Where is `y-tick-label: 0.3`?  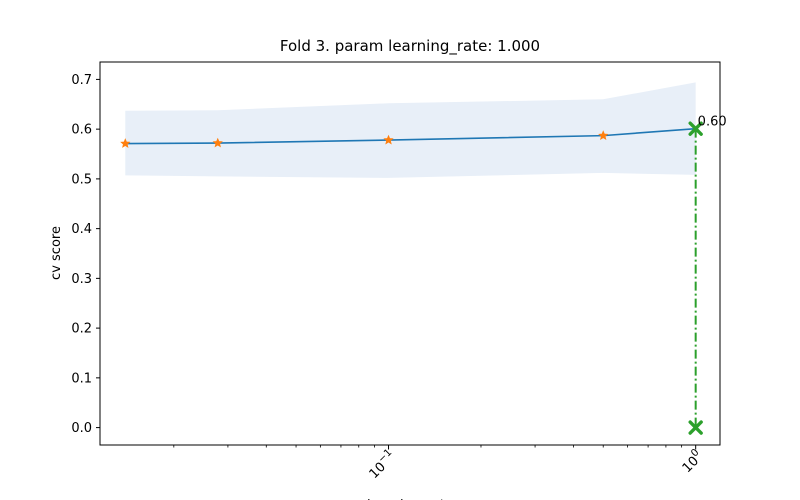
y-tick-label: 0.3 is located at coordinates (81, 279).